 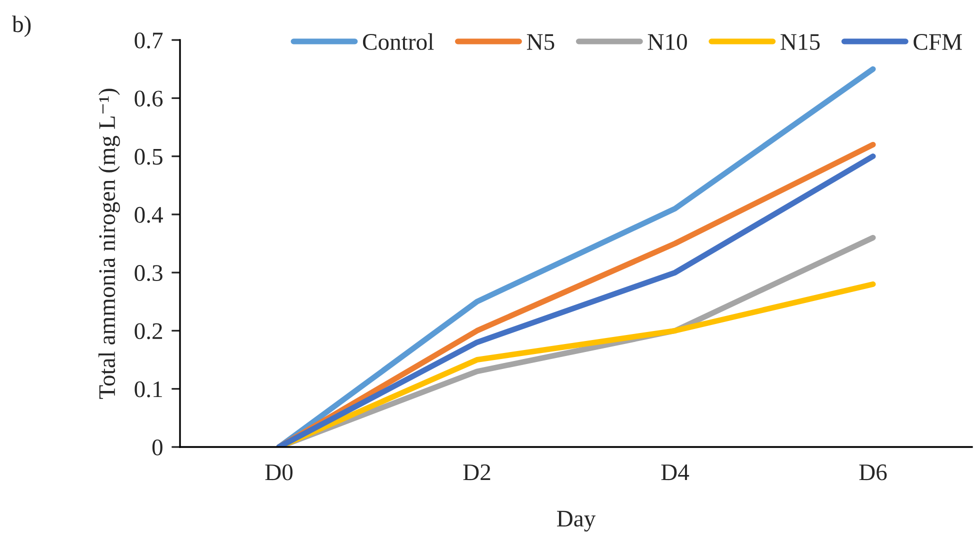 I want to click on text: b), so click(x=21, y=27).